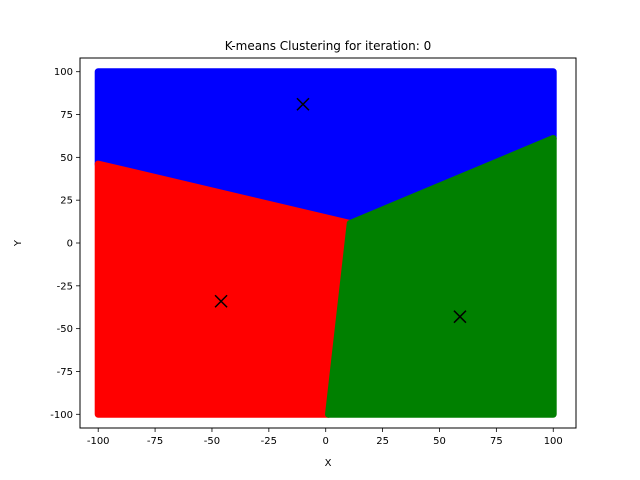 This screenshot has height=480, width=640. Describe the element at coordinates (18, 243) in the screenshot. I see `y-axis-label: Y` at that location.